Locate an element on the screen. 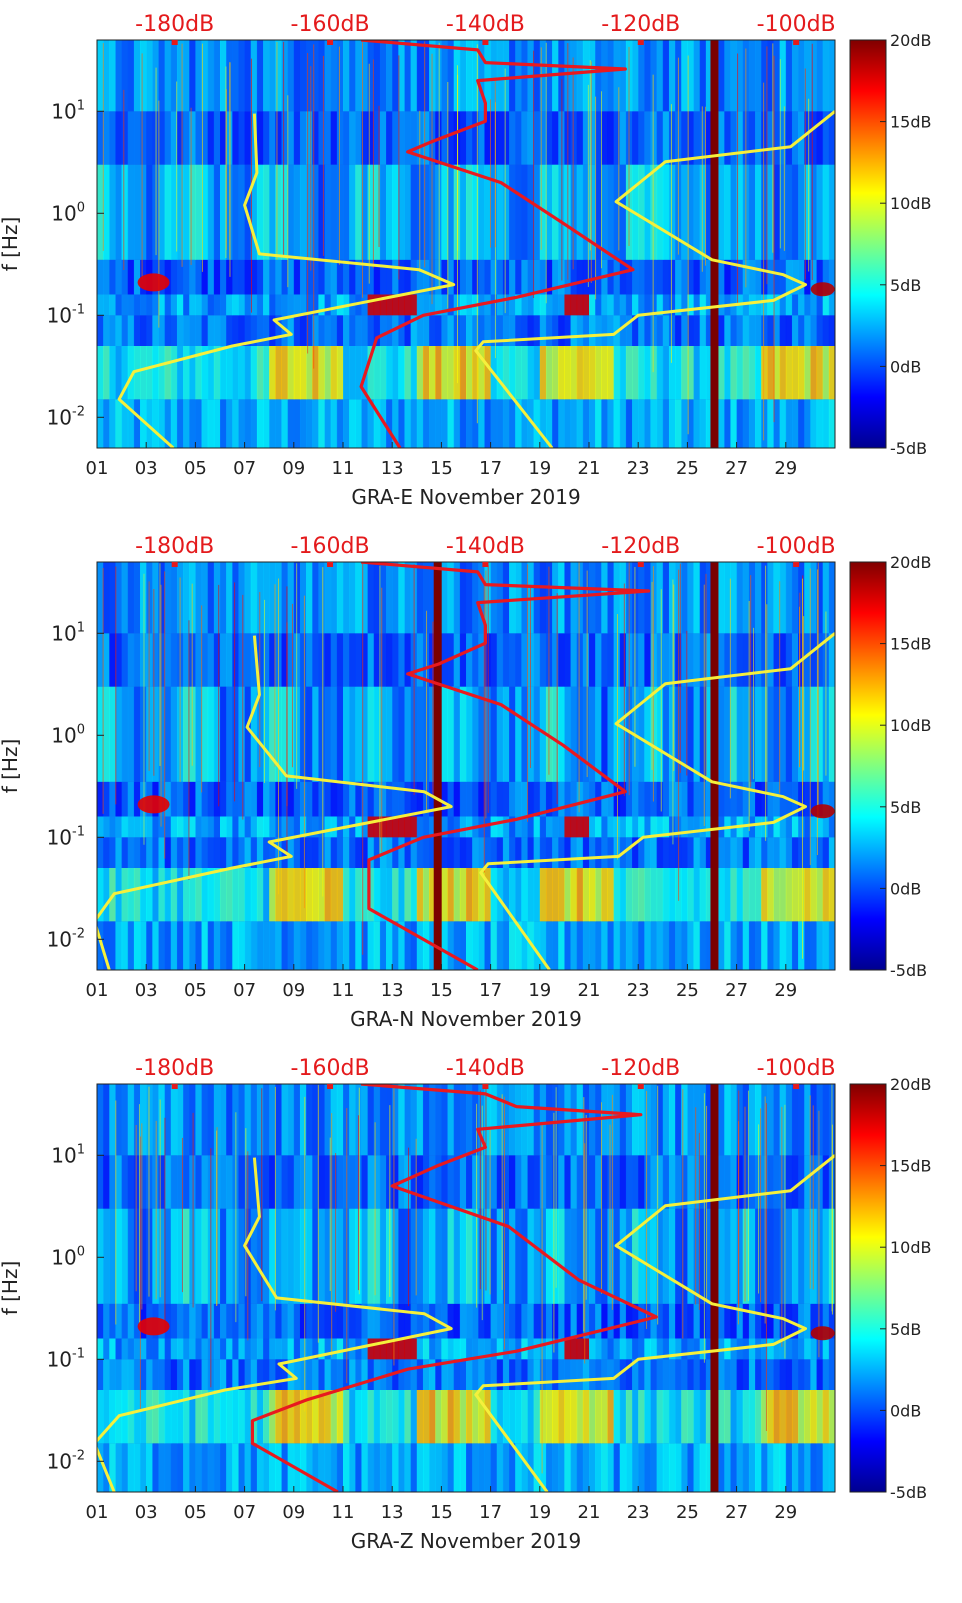  x-tick-label: 09 is located at coordinates (293, 468).